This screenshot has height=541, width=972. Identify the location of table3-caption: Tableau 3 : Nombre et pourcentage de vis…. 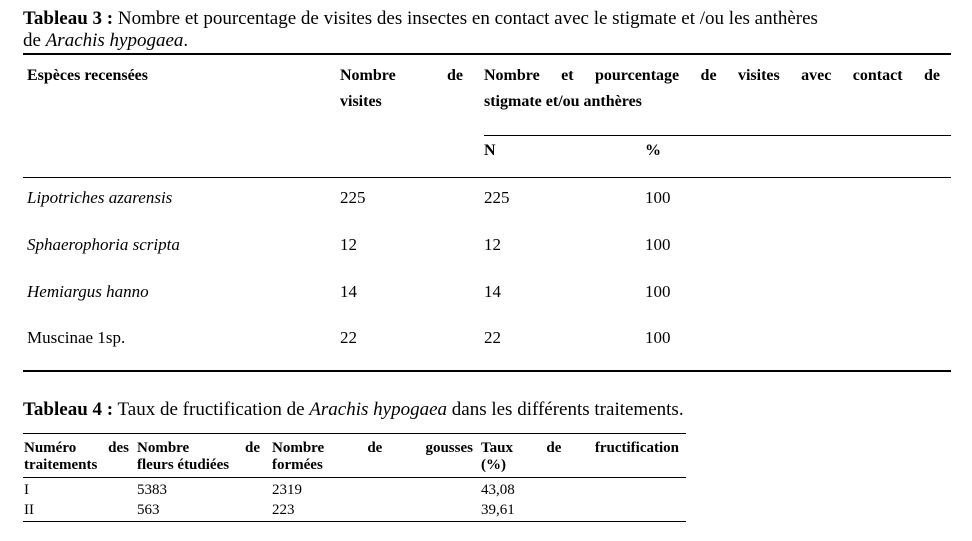
(420, 19).